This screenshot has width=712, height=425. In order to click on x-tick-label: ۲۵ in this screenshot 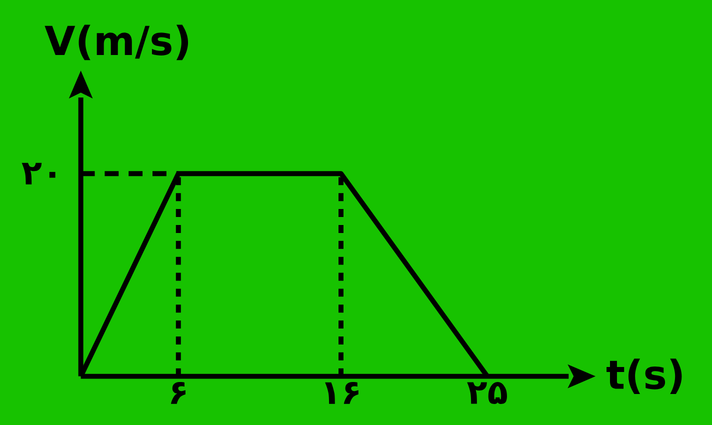, I will do `click(487, 393)`.